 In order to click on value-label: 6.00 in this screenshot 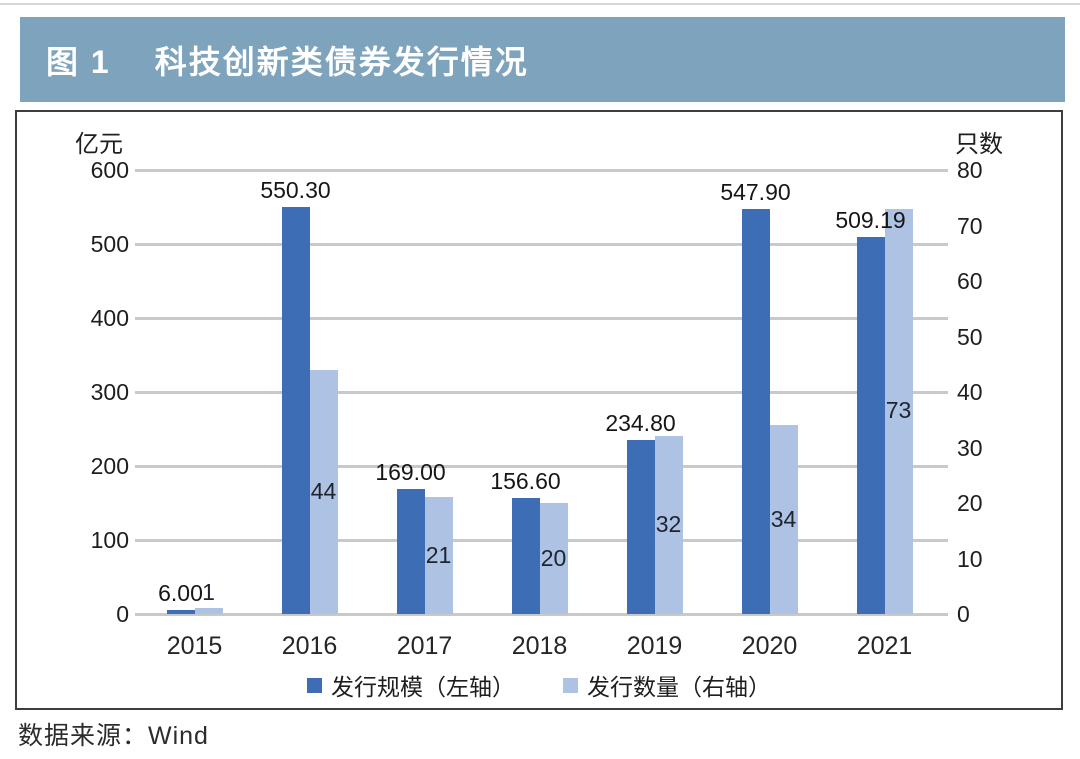, I will do `click(180, 592)`.